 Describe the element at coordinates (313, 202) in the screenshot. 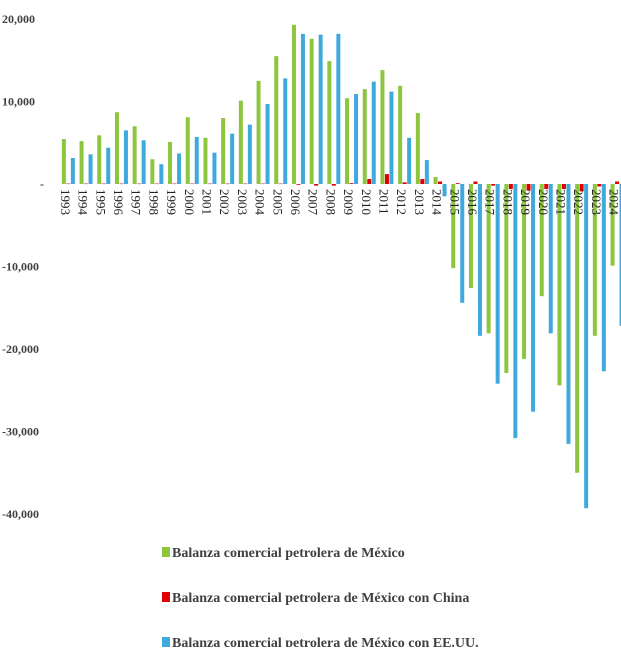

I see `x-tick-label: 2007` at that location.